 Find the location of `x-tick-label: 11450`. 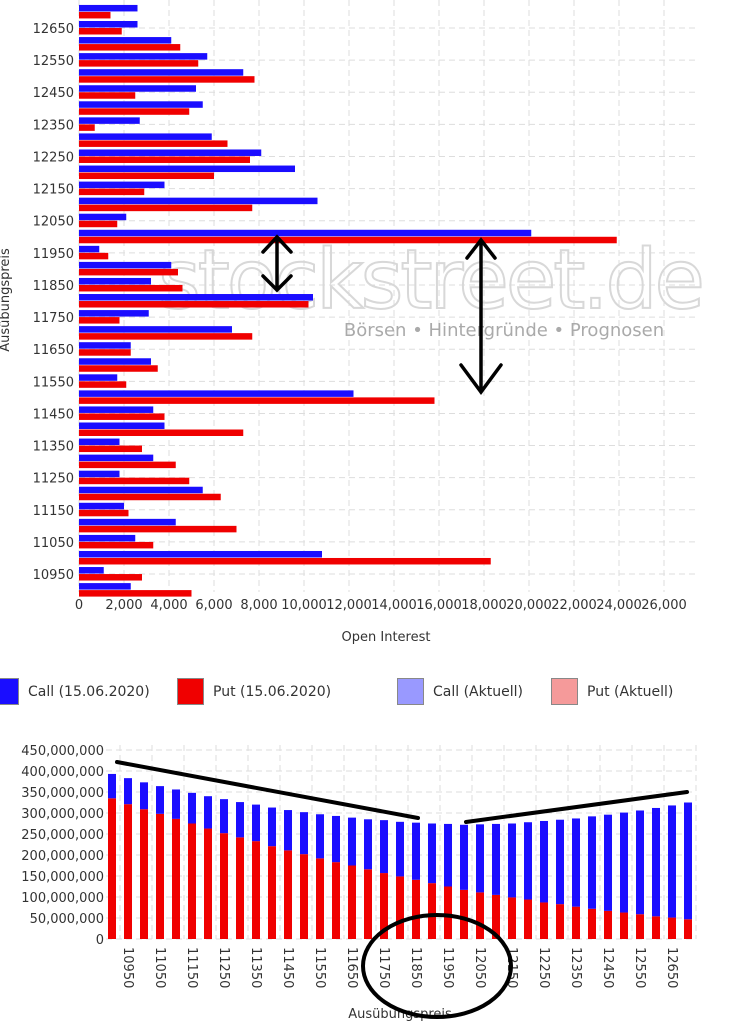

x-tick-label: 11450 is located at coordinates (287, 967).